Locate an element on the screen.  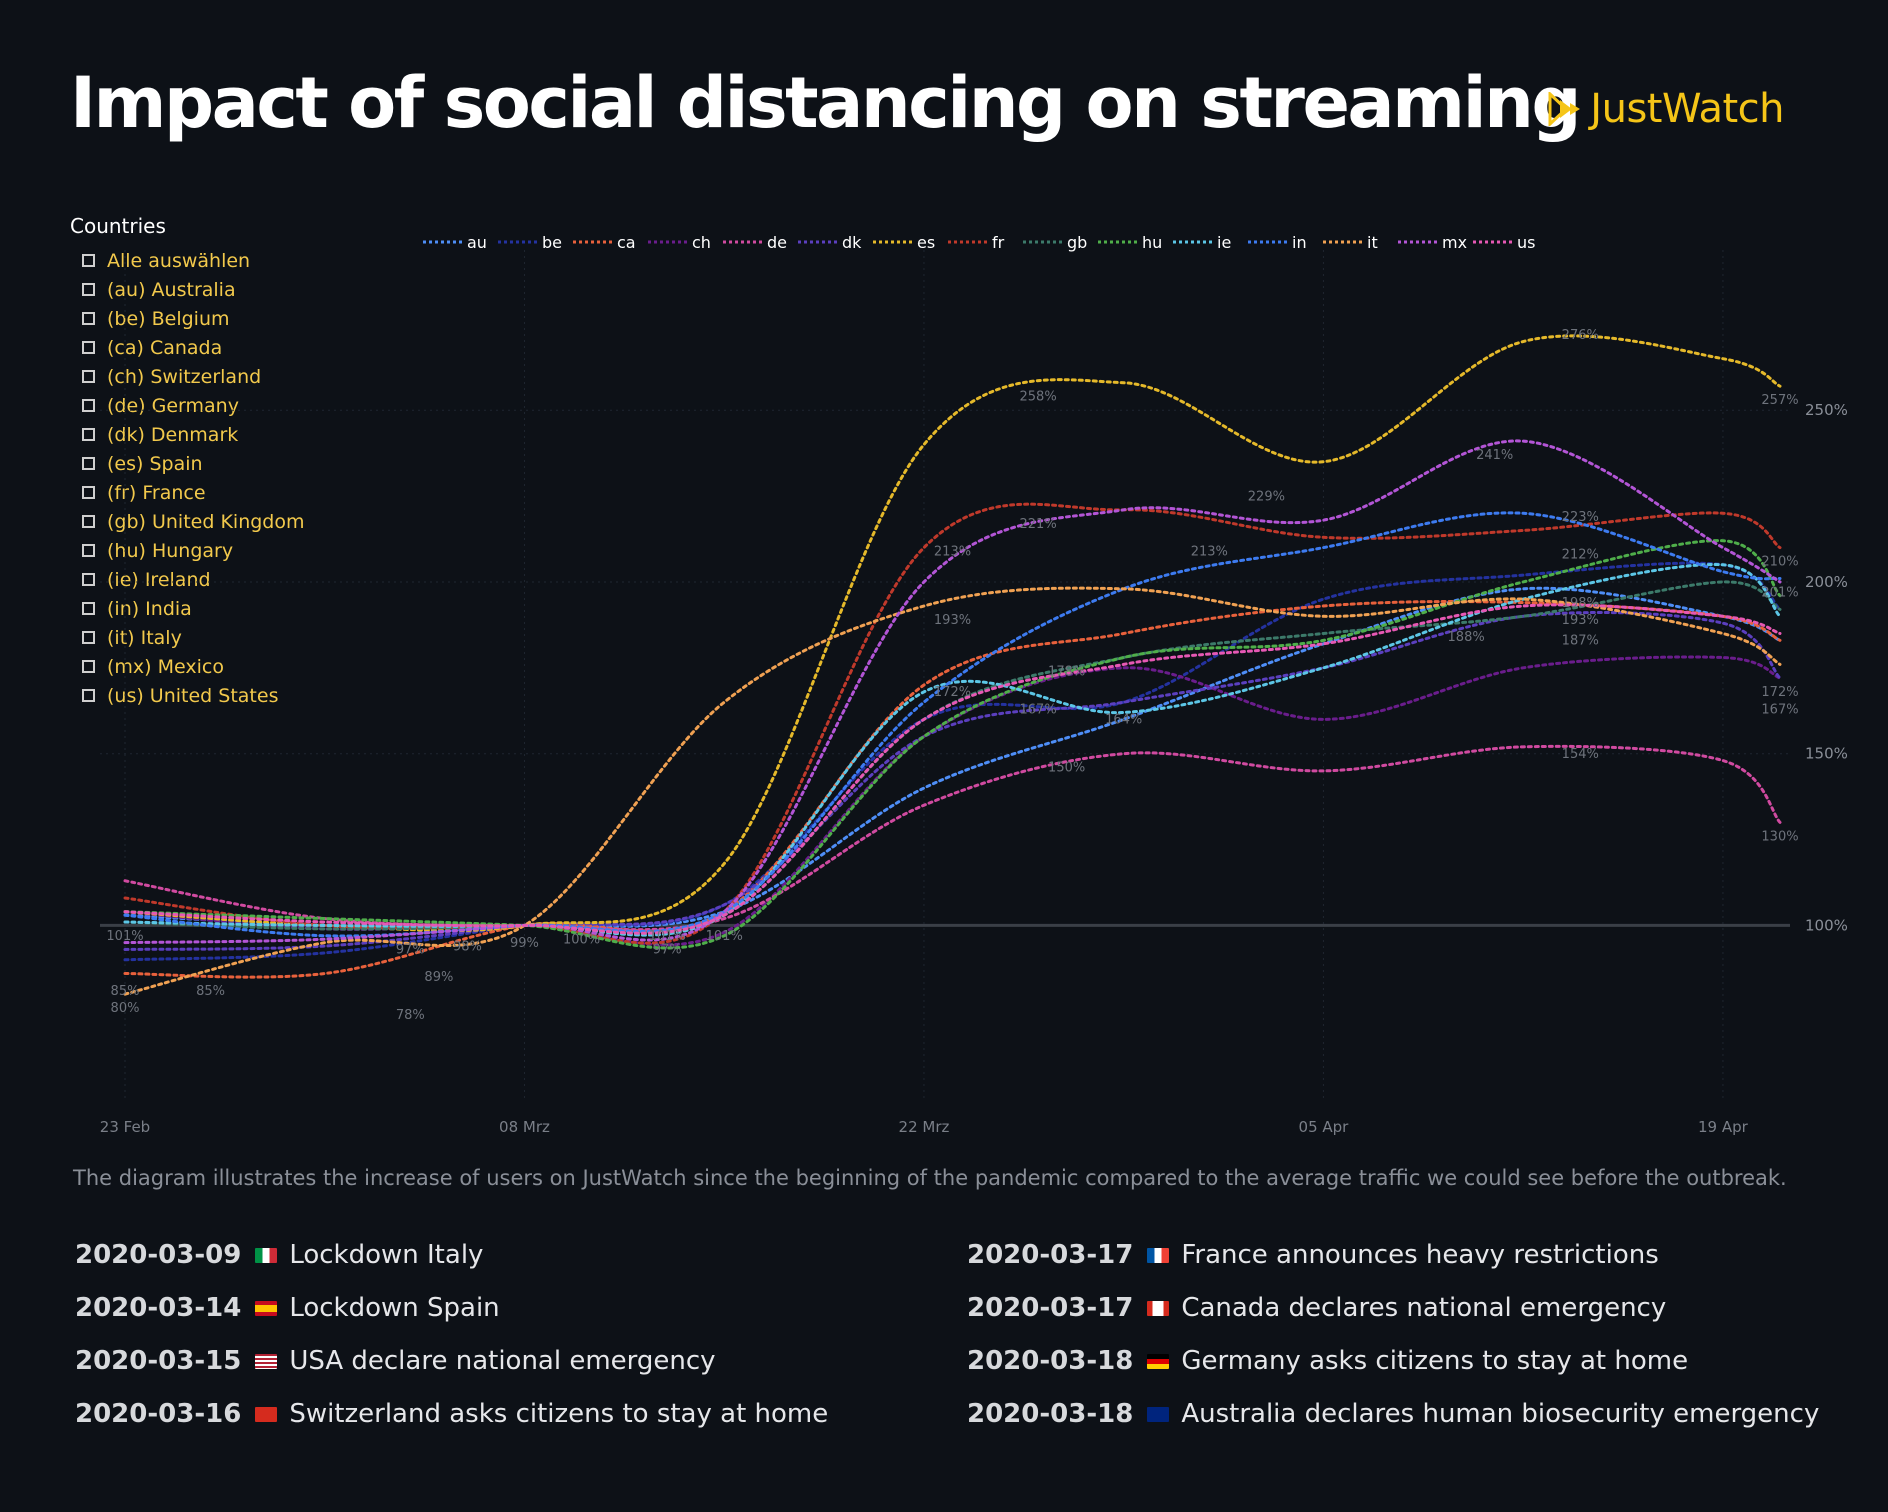
country-filter-item: (dk) Denmark is located at coordinates (220, 434).